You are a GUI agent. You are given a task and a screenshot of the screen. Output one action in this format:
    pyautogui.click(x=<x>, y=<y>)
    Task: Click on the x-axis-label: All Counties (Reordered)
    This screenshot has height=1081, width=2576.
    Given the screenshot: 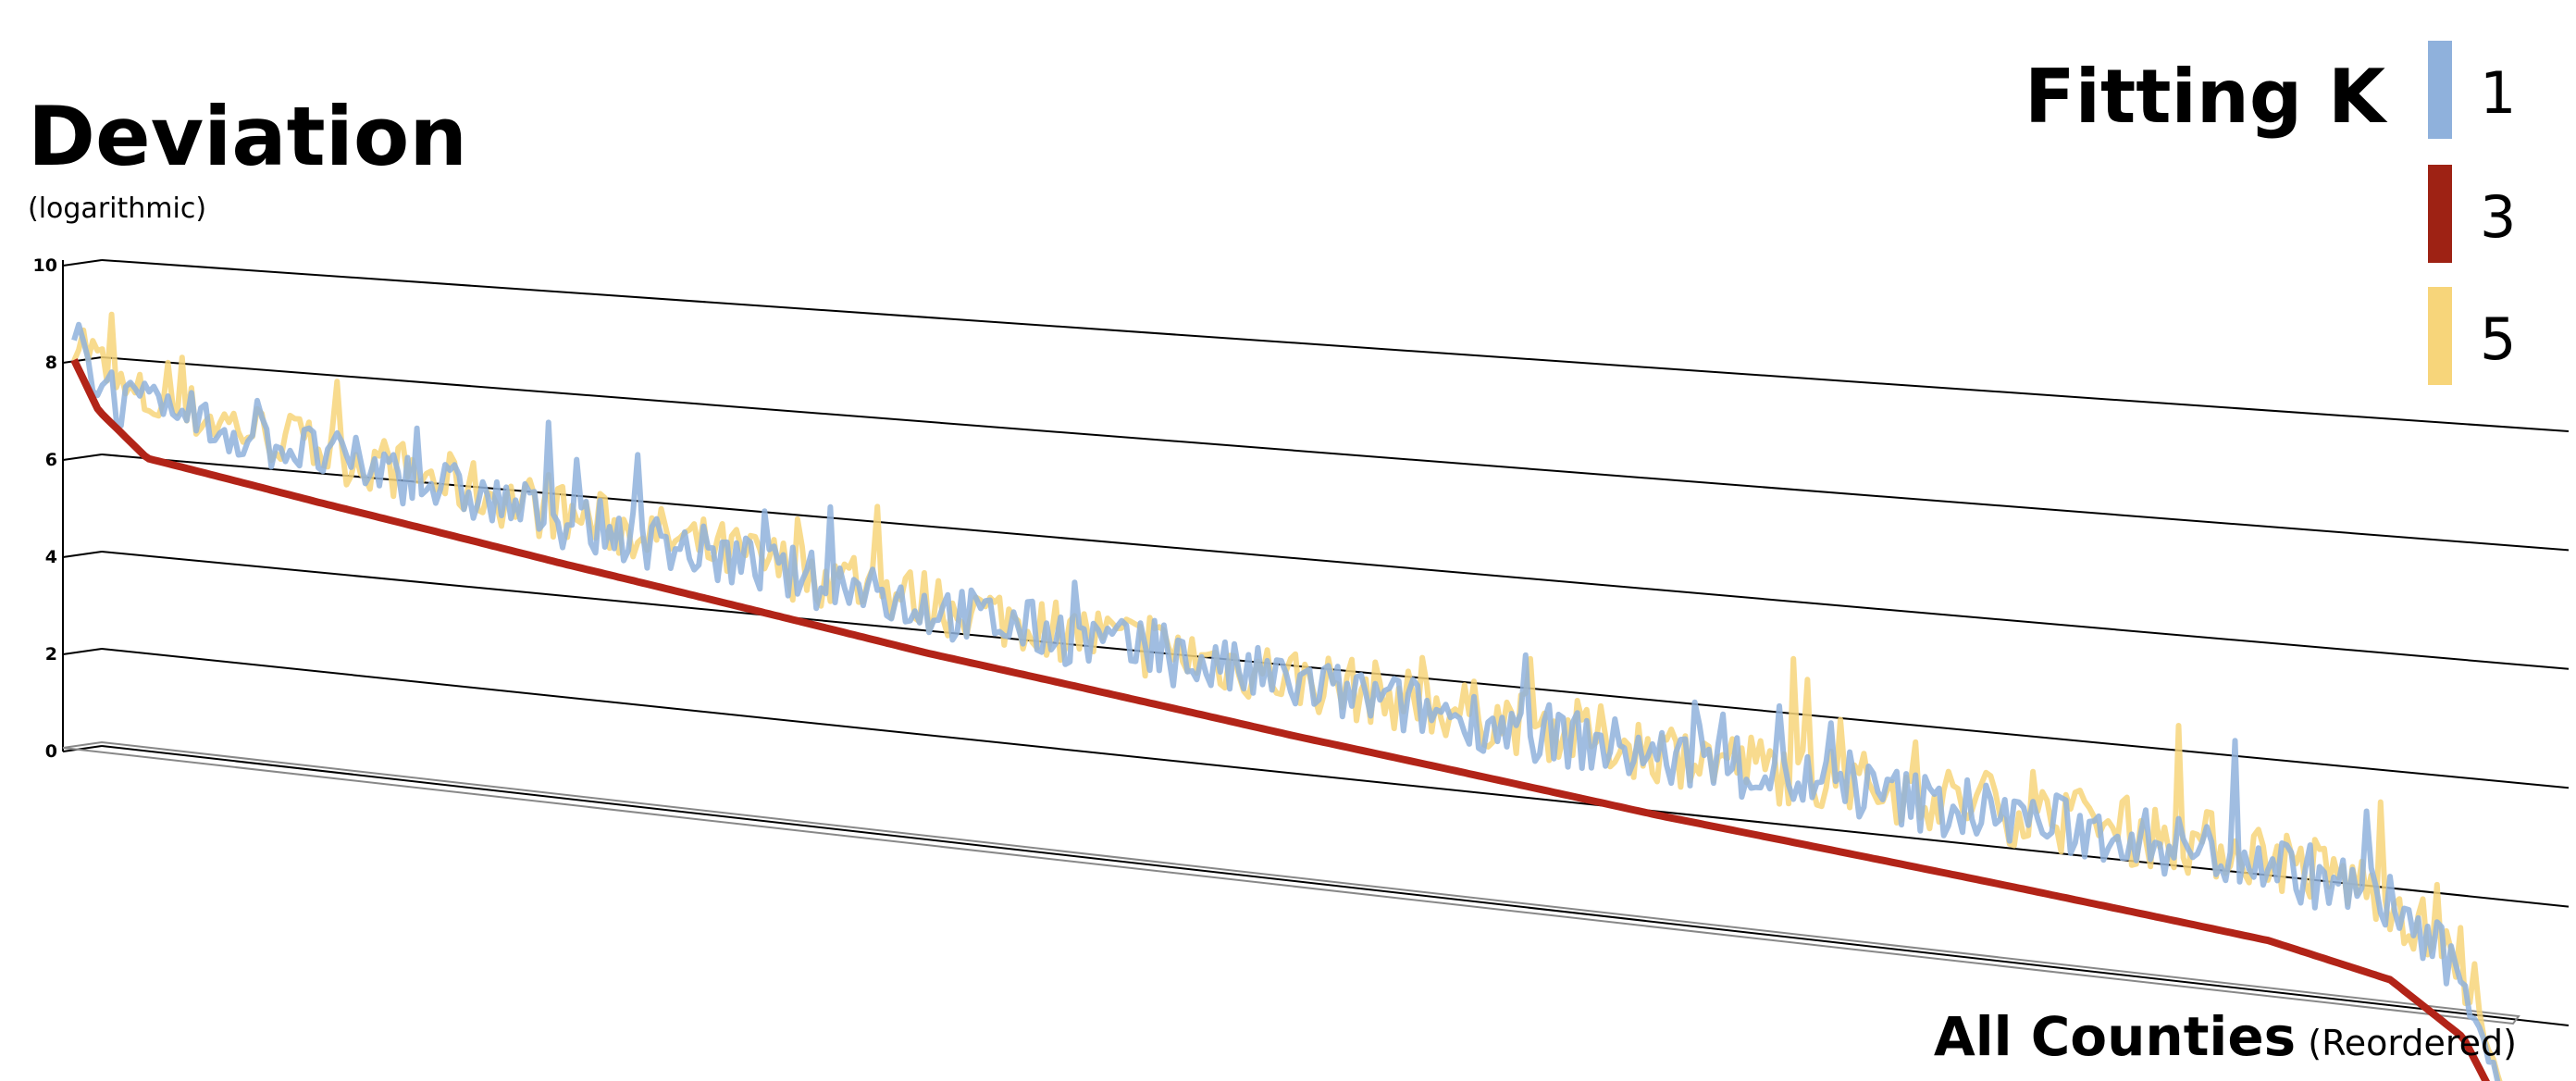 What is the action you would take?
    pyautogui.click(x=2225, y=1036)
    